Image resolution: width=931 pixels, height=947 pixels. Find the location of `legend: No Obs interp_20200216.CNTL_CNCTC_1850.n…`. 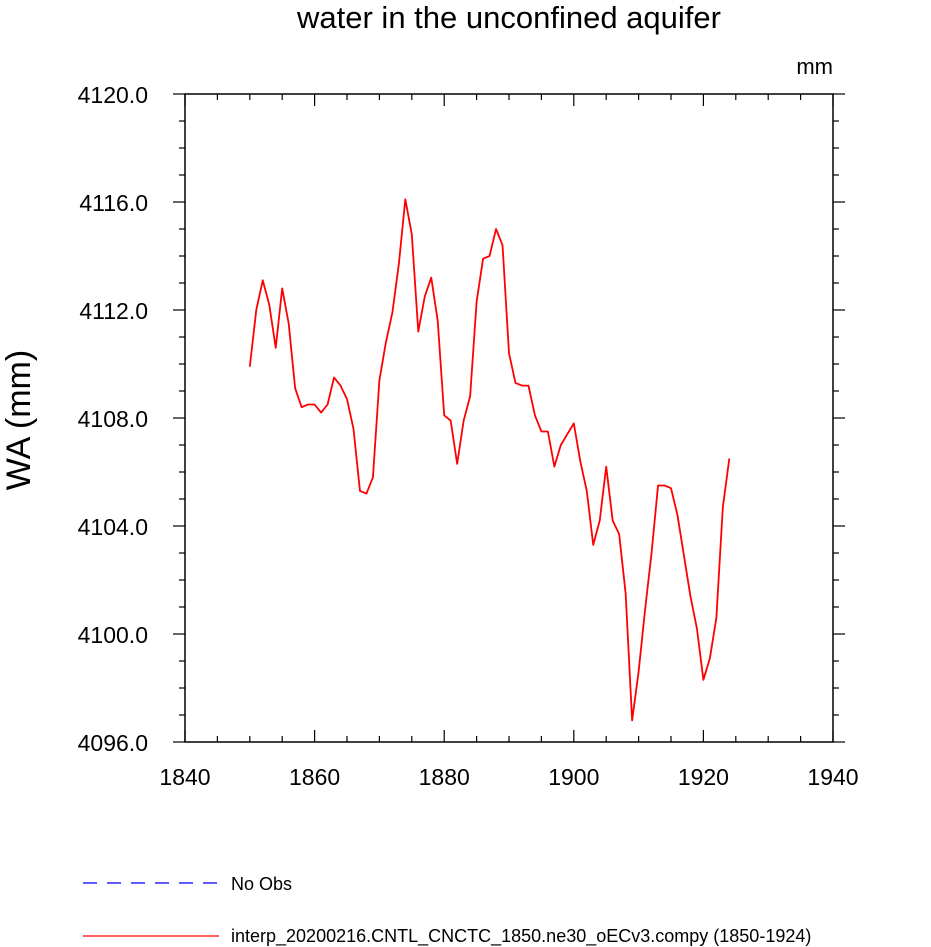

legend: No Obs interp_20200216.CNTL_CNCTC_1850.n… is located at coordinates (447, 910).